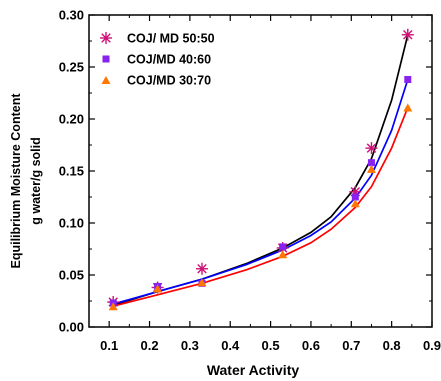 The height and width of the screenshot is (381, 441). Describe the element at coordinates (311, 345) in the screenshot. I see `x-tick-label: 0.6` at that location.